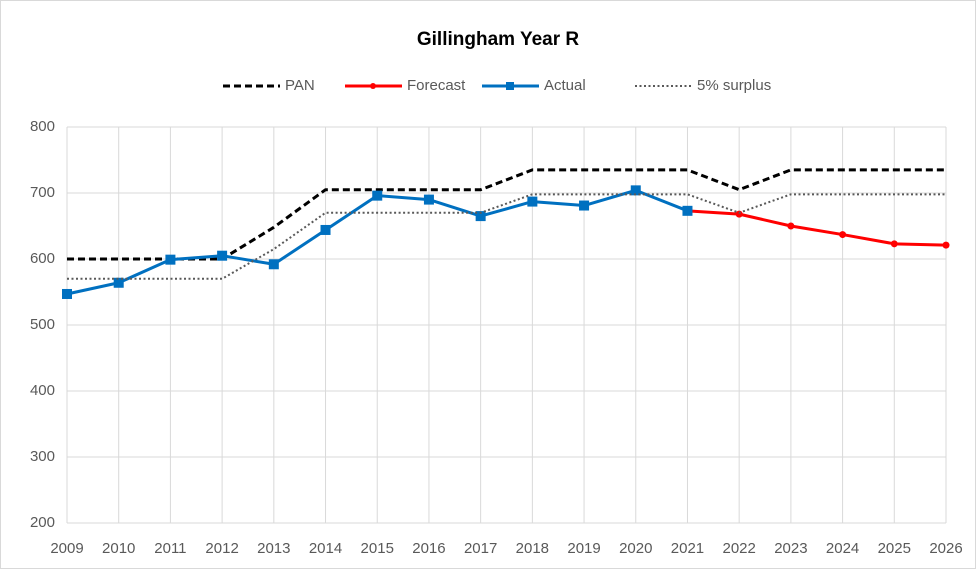 The height and width of the screenshot is (569, 976). Describe the element at coordinates (300, 85) in the screenshot. I see `legend-label: PAN` at that location.